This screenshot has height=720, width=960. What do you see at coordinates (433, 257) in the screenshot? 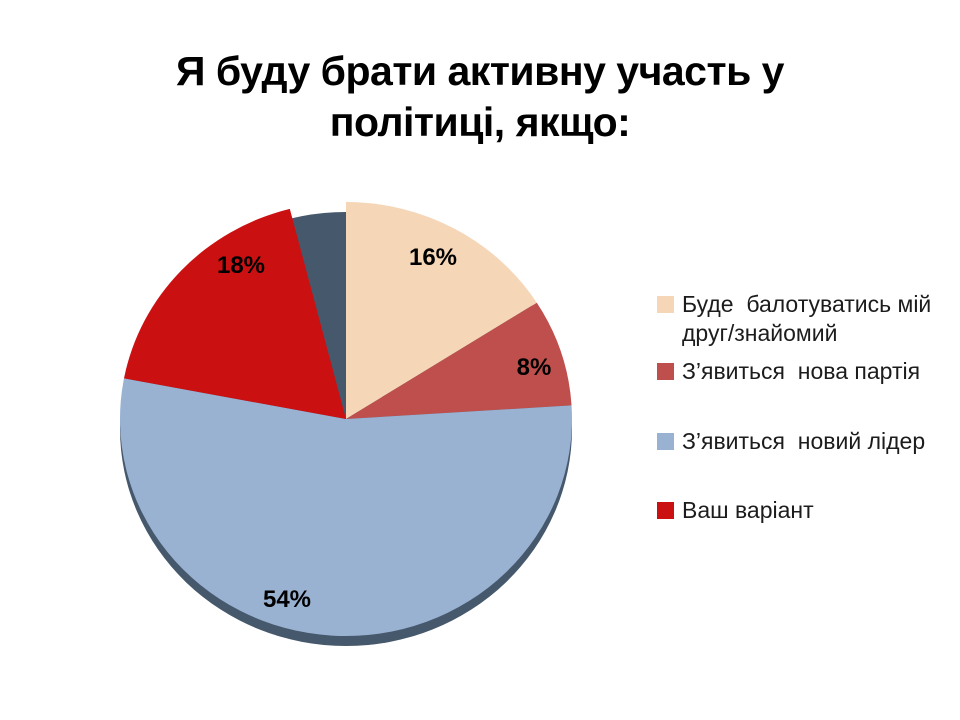
I see `pie-label-16%: 16%` at bounding box center [433, 257].